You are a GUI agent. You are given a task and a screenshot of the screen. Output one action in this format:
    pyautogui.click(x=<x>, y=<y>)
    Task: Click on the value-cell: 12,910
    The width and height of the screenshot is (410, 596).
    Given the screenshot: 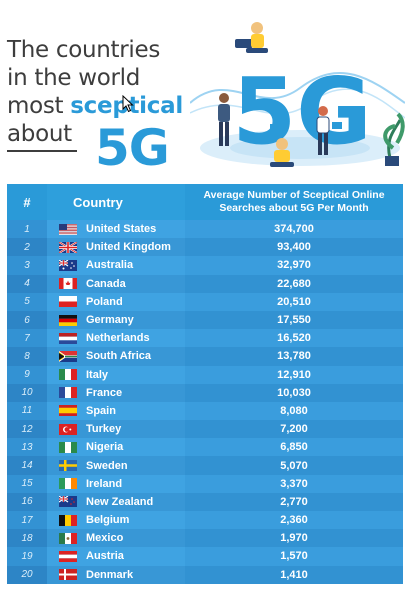 What is the action you would take?
    pyautogui.click(x=294, y=374)
    